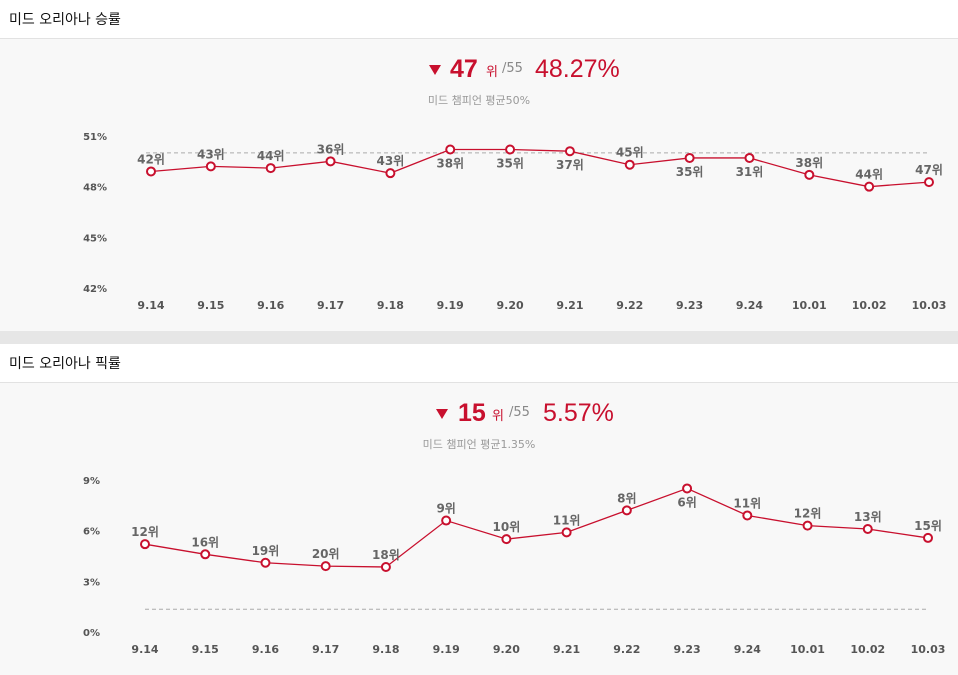 This screenshot has height=675, width=958. What do you see at coordinates (479, 70) in the screenshot?
I see `rank-summary: 47 위 /55 48.27%` at bounding box center [479, 70].